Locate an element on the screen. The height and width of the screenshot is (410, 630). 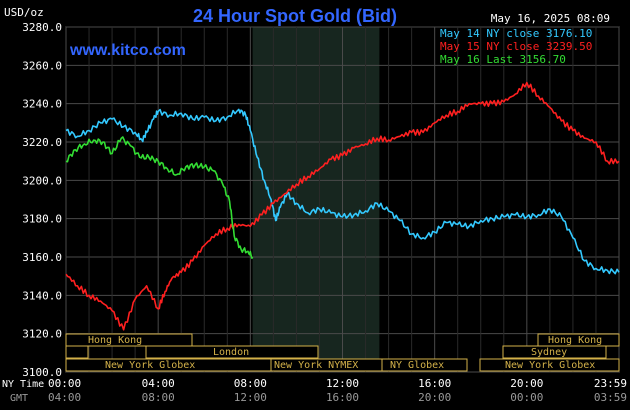
session-label-hong-kong-2: Hong Kong is located at coordinates (575, 340).